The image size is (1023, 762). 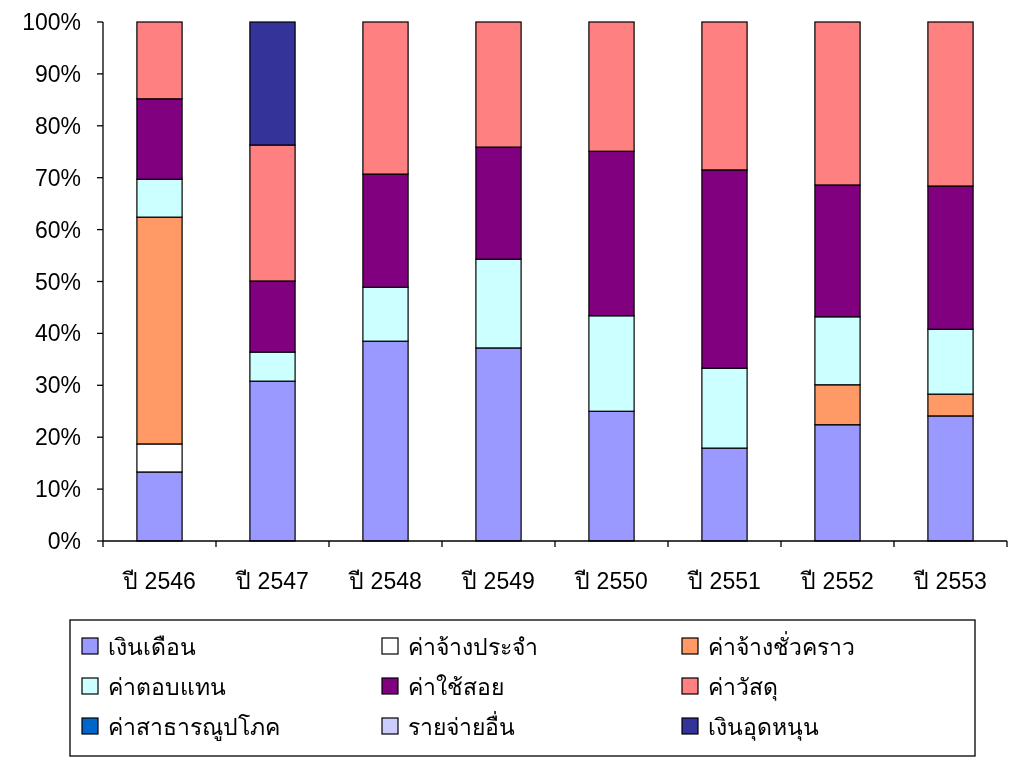 I want to click on legend-label: รายจ่ายอื่น, so click(x=461, y=725).